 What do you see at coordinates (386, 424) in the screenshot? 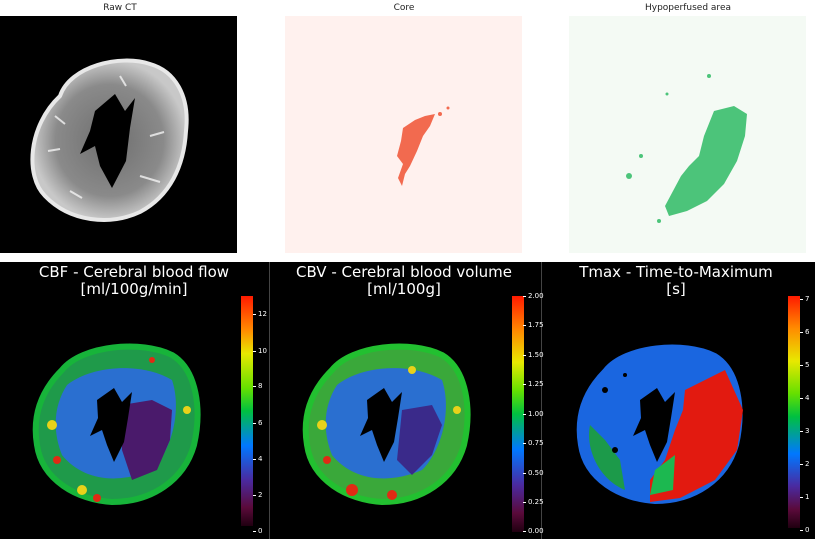
I see `cbv-brain-slice` at bounding box center [386, 424].